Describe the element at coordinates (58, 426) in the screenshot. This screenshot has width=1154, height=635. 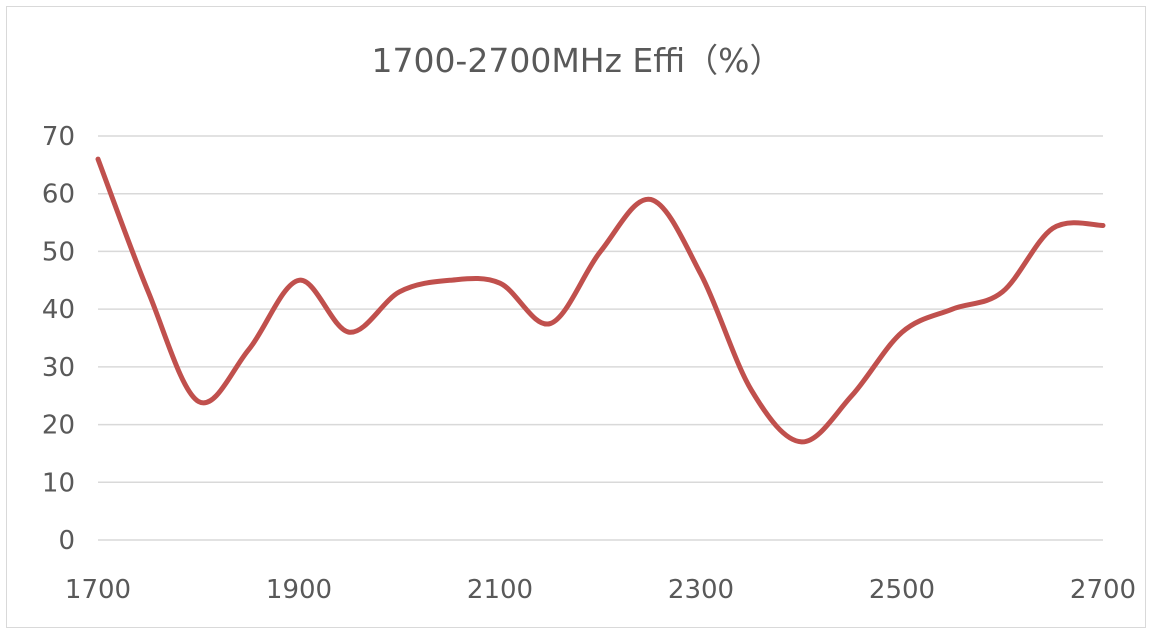
I see `y-tick-label: 20` at that location.